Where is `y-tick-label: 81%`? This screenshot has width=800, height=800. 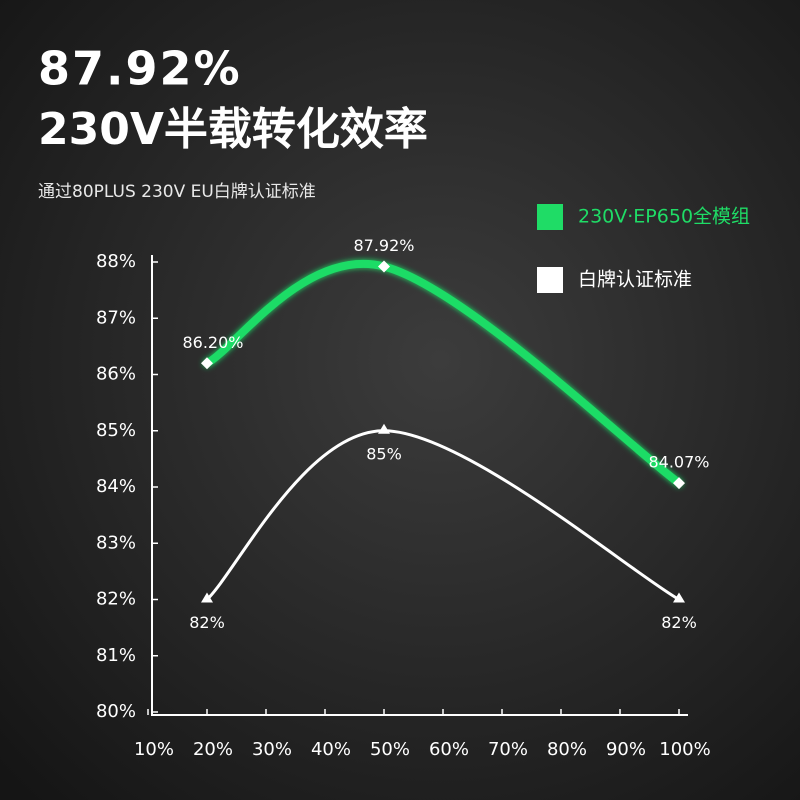
y-tick-label: 81% is located at coordinates (116, 655).